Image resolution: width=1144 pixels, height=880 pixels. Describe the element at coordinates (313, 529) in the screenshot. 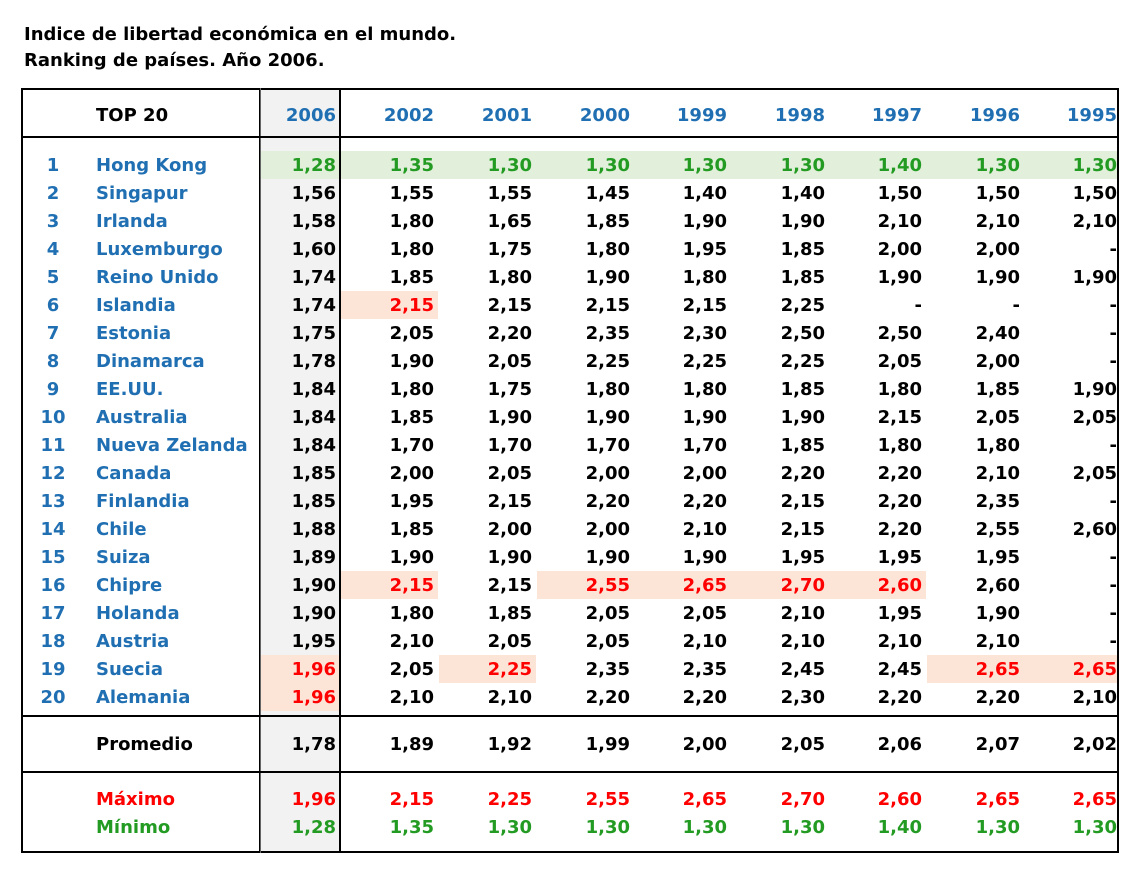

I see `value-cell: 1,88` at that location.